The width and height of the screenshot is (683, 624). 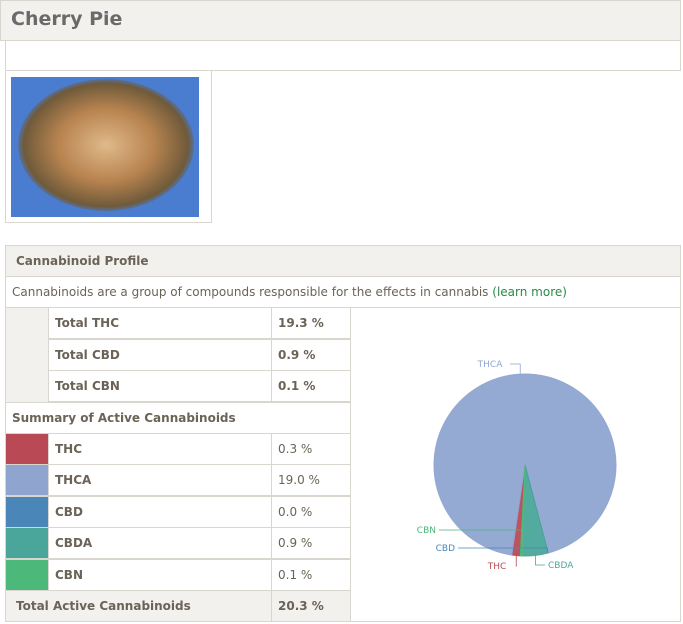 I want to click on cannabinoid-value-text: 19.0 %, so click(x=299, y=480).